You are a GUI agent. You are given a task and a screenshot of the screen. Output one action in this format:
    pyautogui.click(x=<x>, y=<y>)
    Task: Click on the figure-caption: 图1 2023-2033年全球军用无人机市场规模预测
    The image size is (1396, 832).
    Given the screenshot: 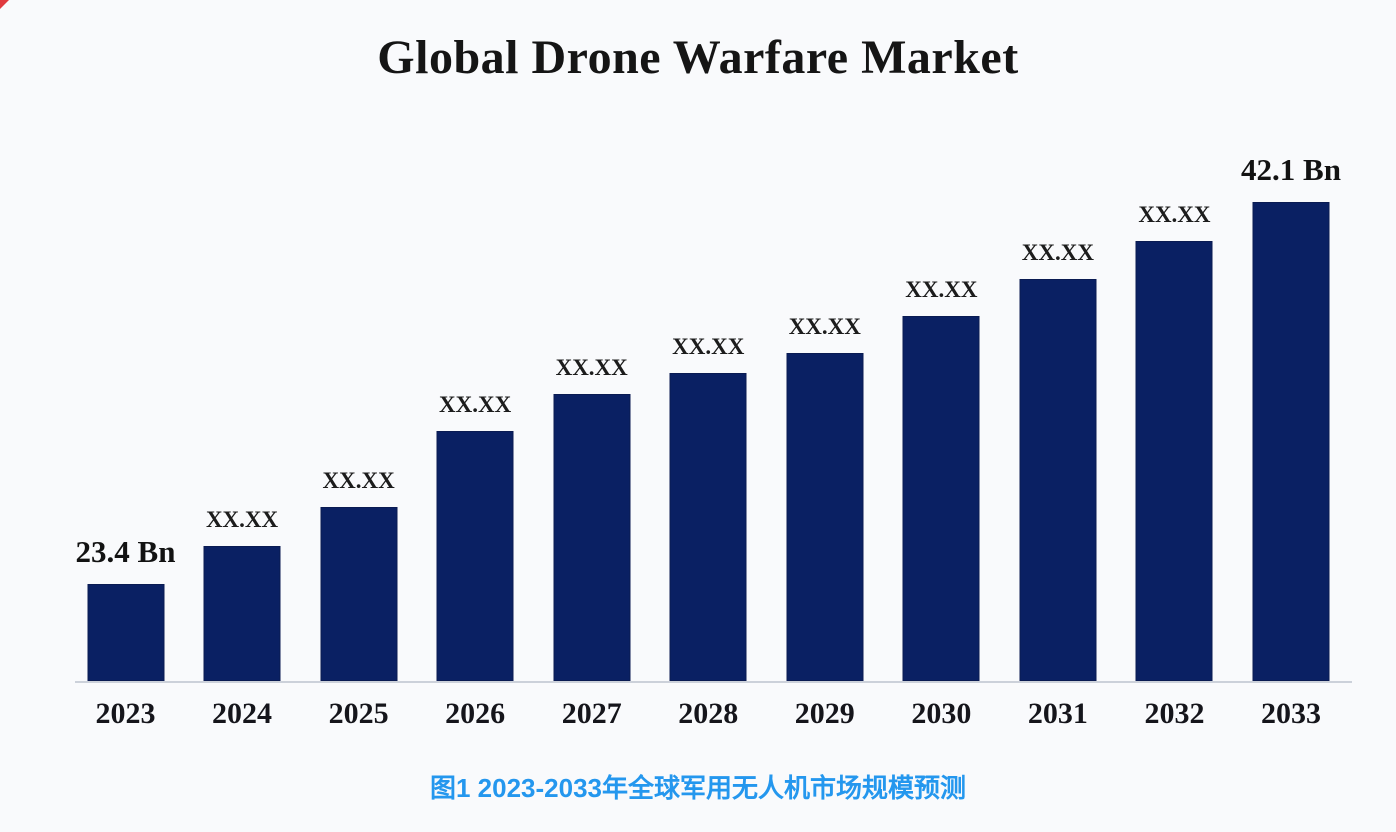 What is the action you would take?
    pyautogui.click(x=698, y=788)
    